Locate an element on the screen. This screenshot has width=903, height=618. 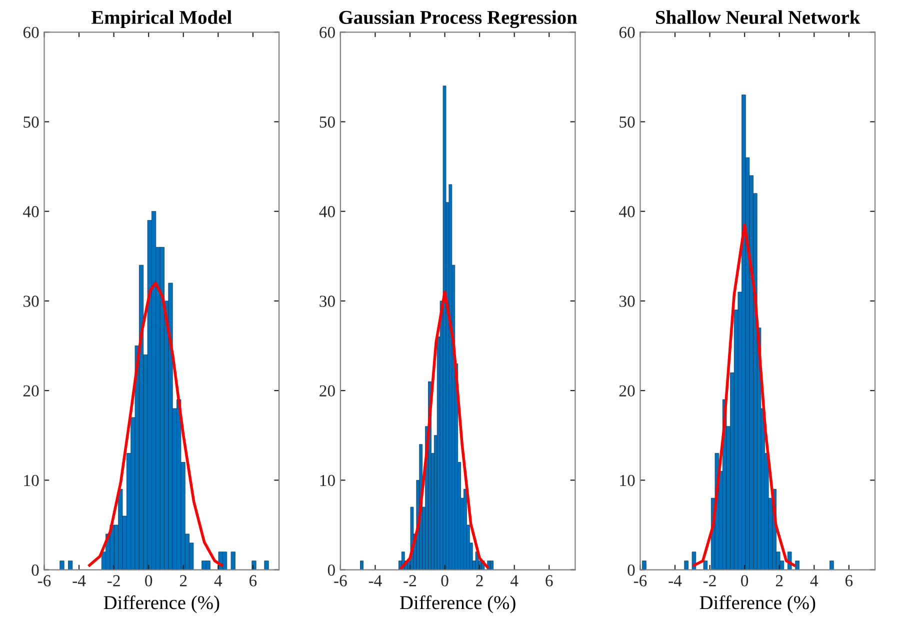
chart-title: Empirical Model is located at coordinates (161, 19).